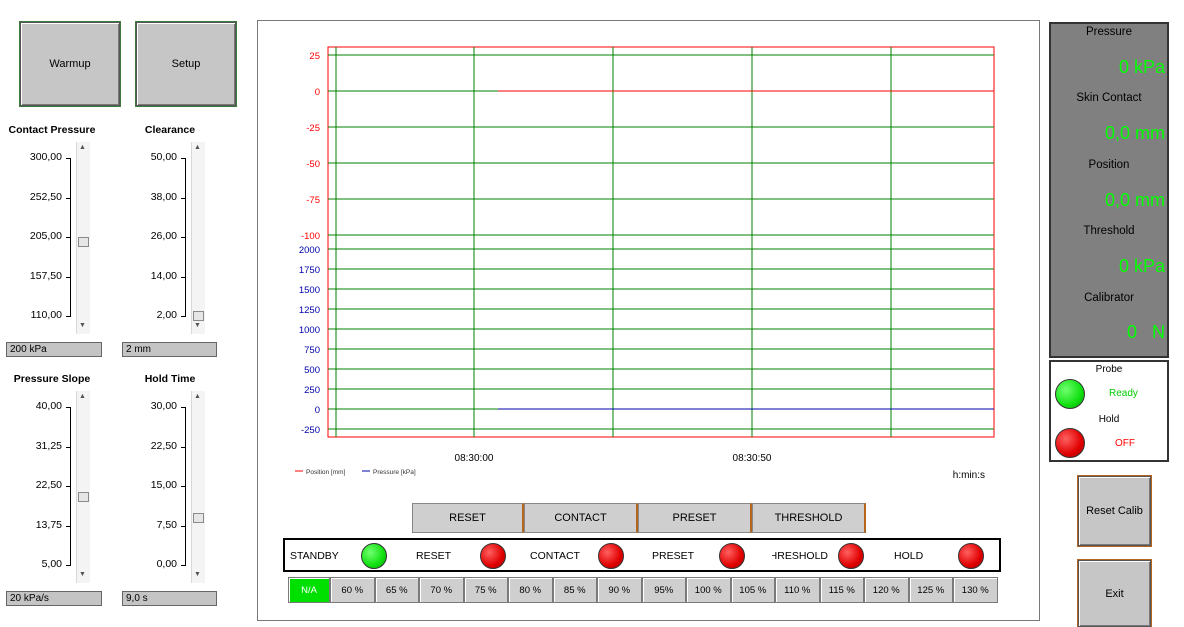  What do you see at coordinates (163, 275) in the screenshot?
I see `slider-tick-label: 14,00` at bounding box center [163, 275].